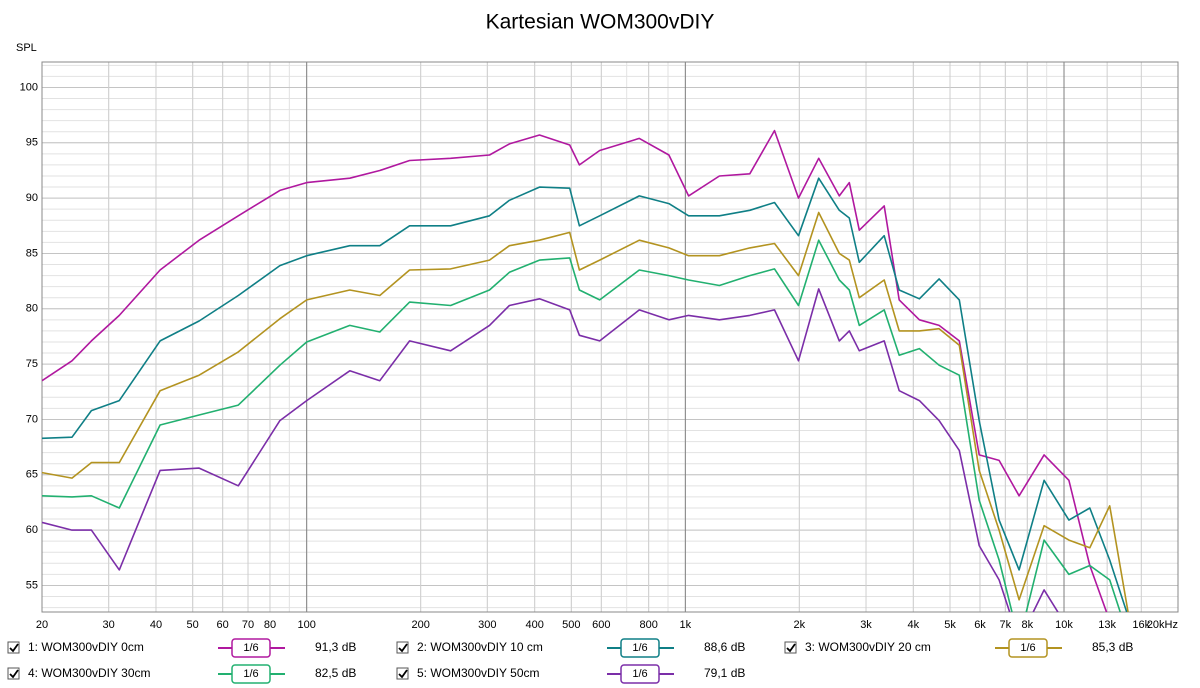  What do you see at coordinates (1107, 625) in the screenshot?
I see `x-tick-label: 13k` at bounding box center [1107, 625].